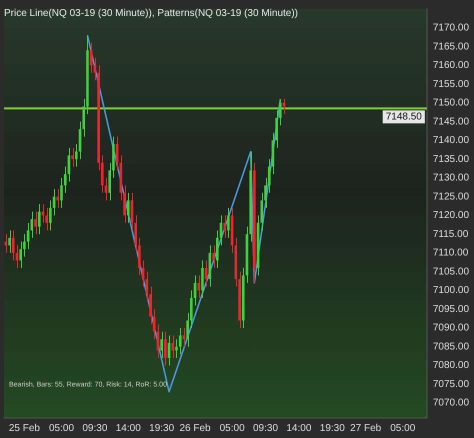 The width and height of the screenshot is (474, 438). Describe the element at coordinates (451, 46) in the screenshot. I see `y-tick-label: 7165.00` at that location.